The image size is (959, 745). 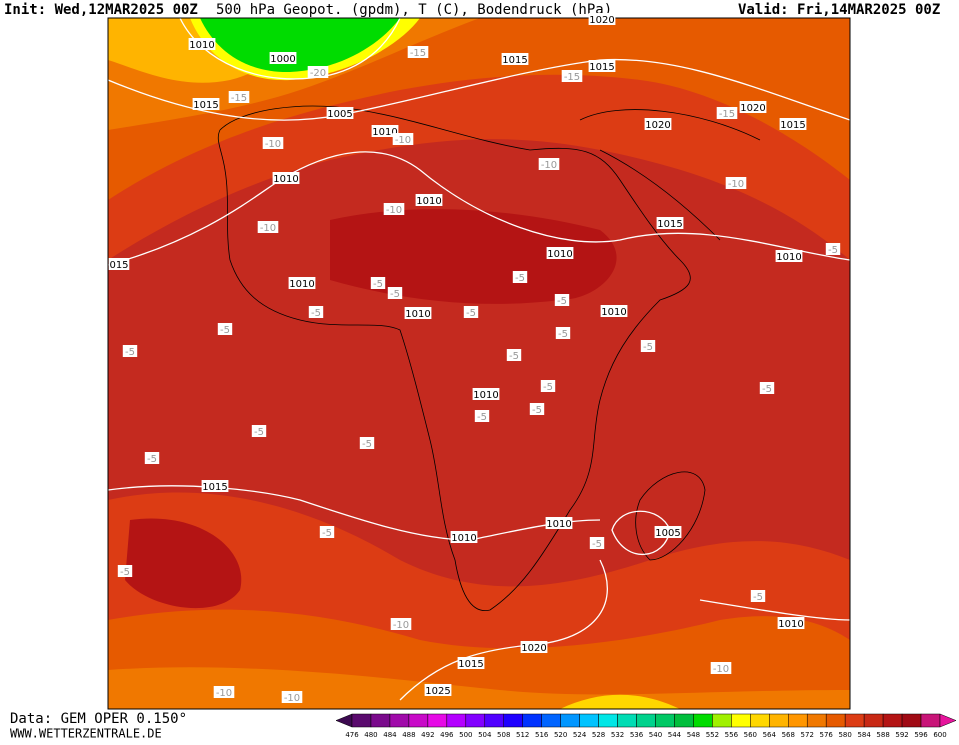 What do you see at coordinates (882, 735) in the screenshot?
I see `colorbar-label: 588` at bounding box center [882, 735].